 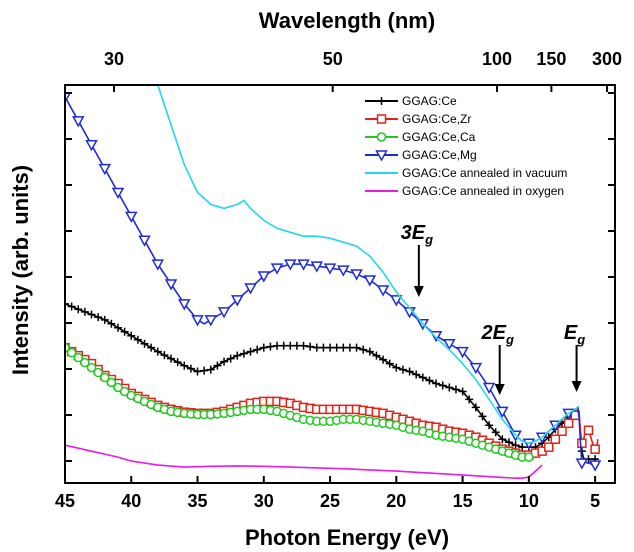 I want to click on top-tick-label: 100, so click(x=497, y=59).